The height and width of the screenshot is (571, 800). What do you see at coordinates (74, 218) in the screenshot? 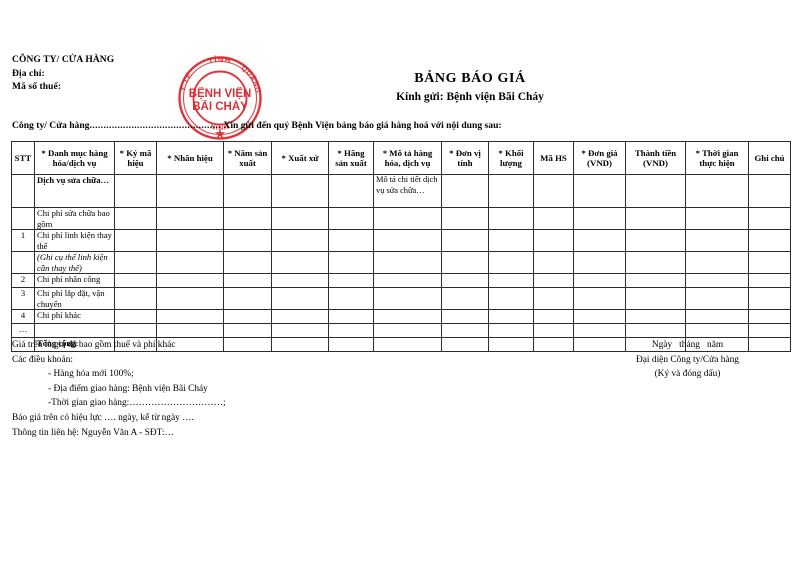
I see `row-item-name-cell: Chi phí sửa chữa bao gồm` at bounding box center [74, 218].